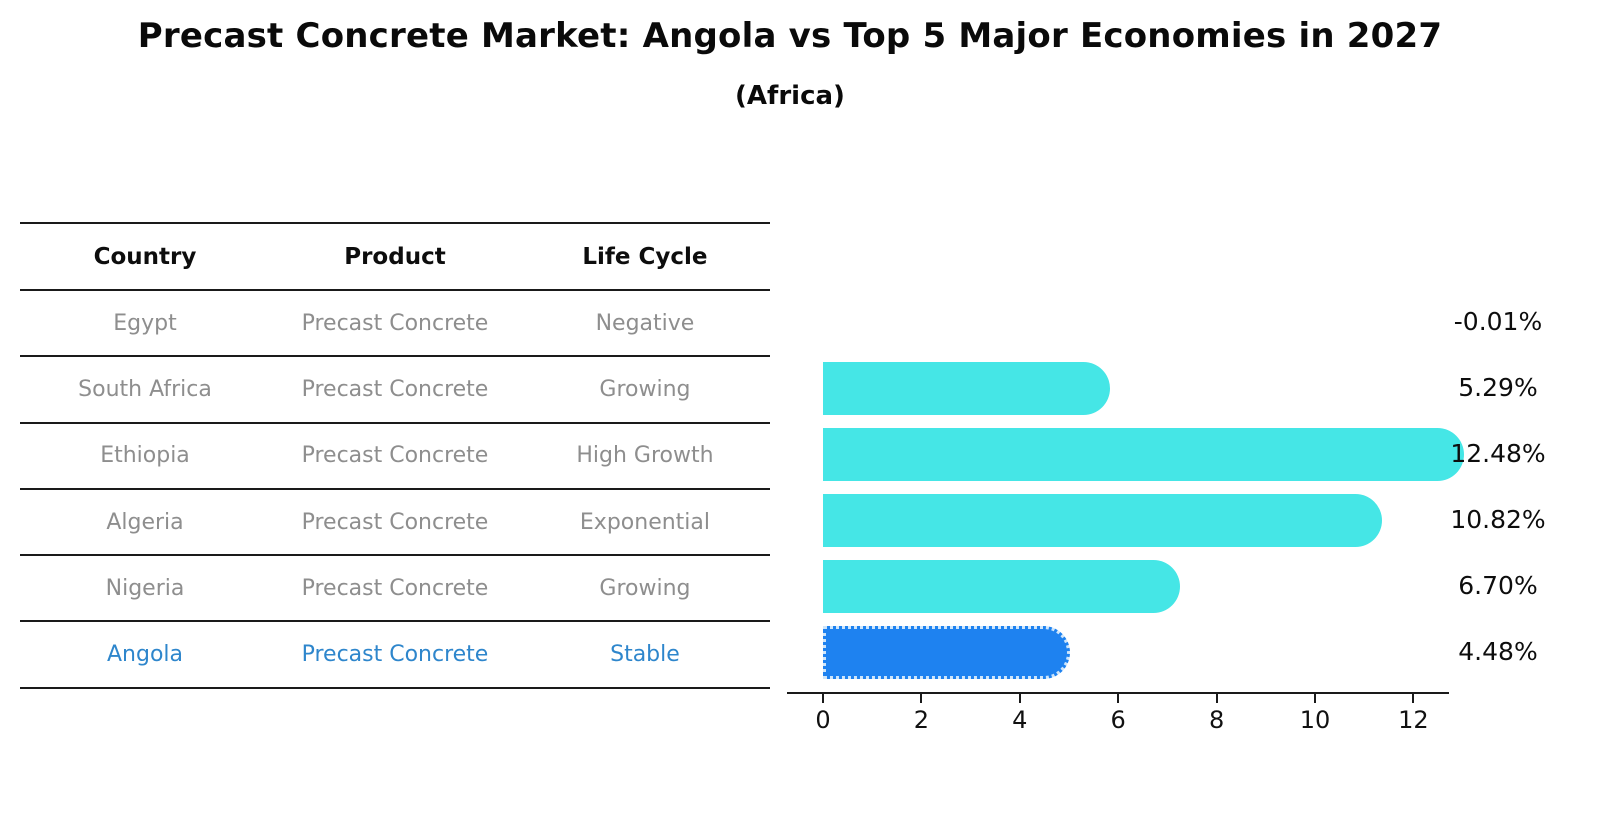 Image resolution: width=1604 pixels, height=823 pixels. I want to click on table-row-ethiopia: Ethiopia Precast Concrete High Growth, so click(395, 457).